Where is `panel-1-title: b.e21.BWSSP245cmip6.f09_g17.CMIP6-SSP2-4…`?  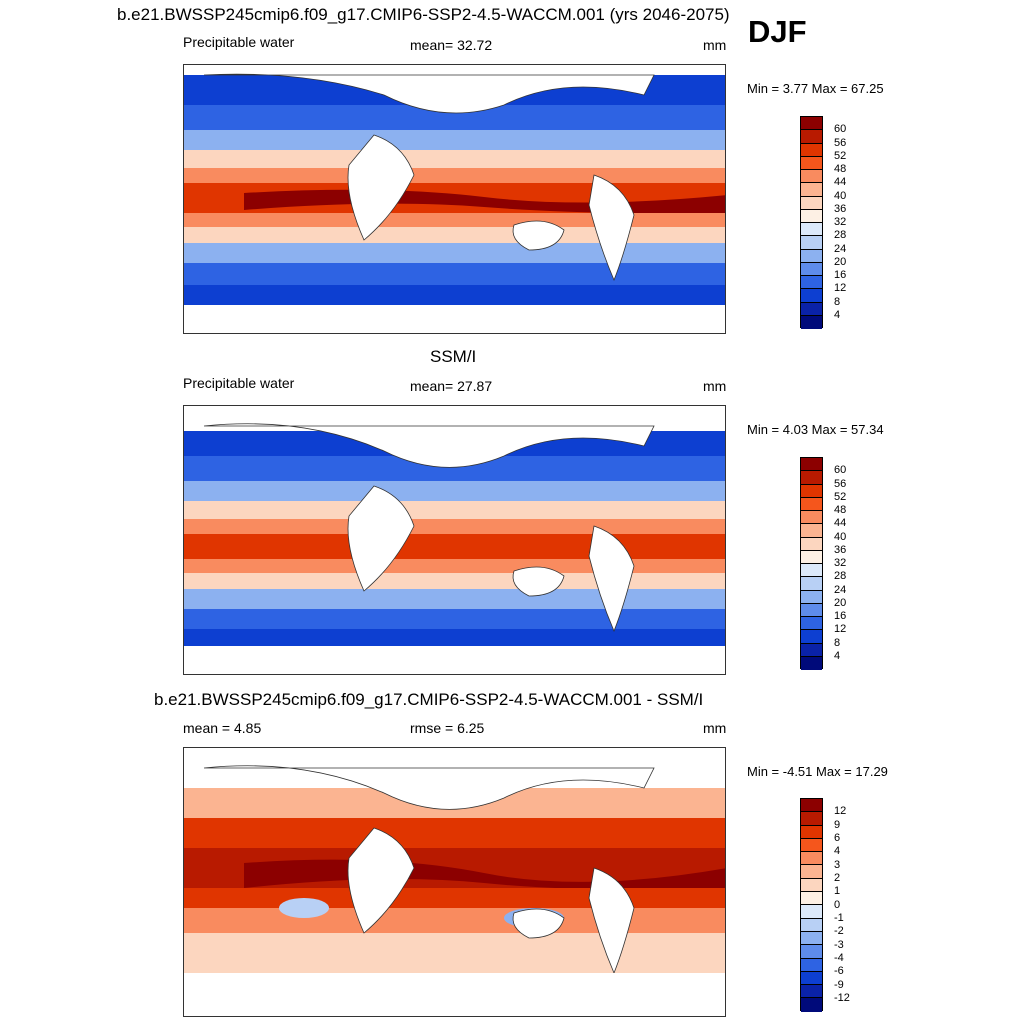 panel-1-title: b.e21.BWSSP245cmip6.f09_g17.CMIP6-SSP2-4… is located at coordinates (423, 14).